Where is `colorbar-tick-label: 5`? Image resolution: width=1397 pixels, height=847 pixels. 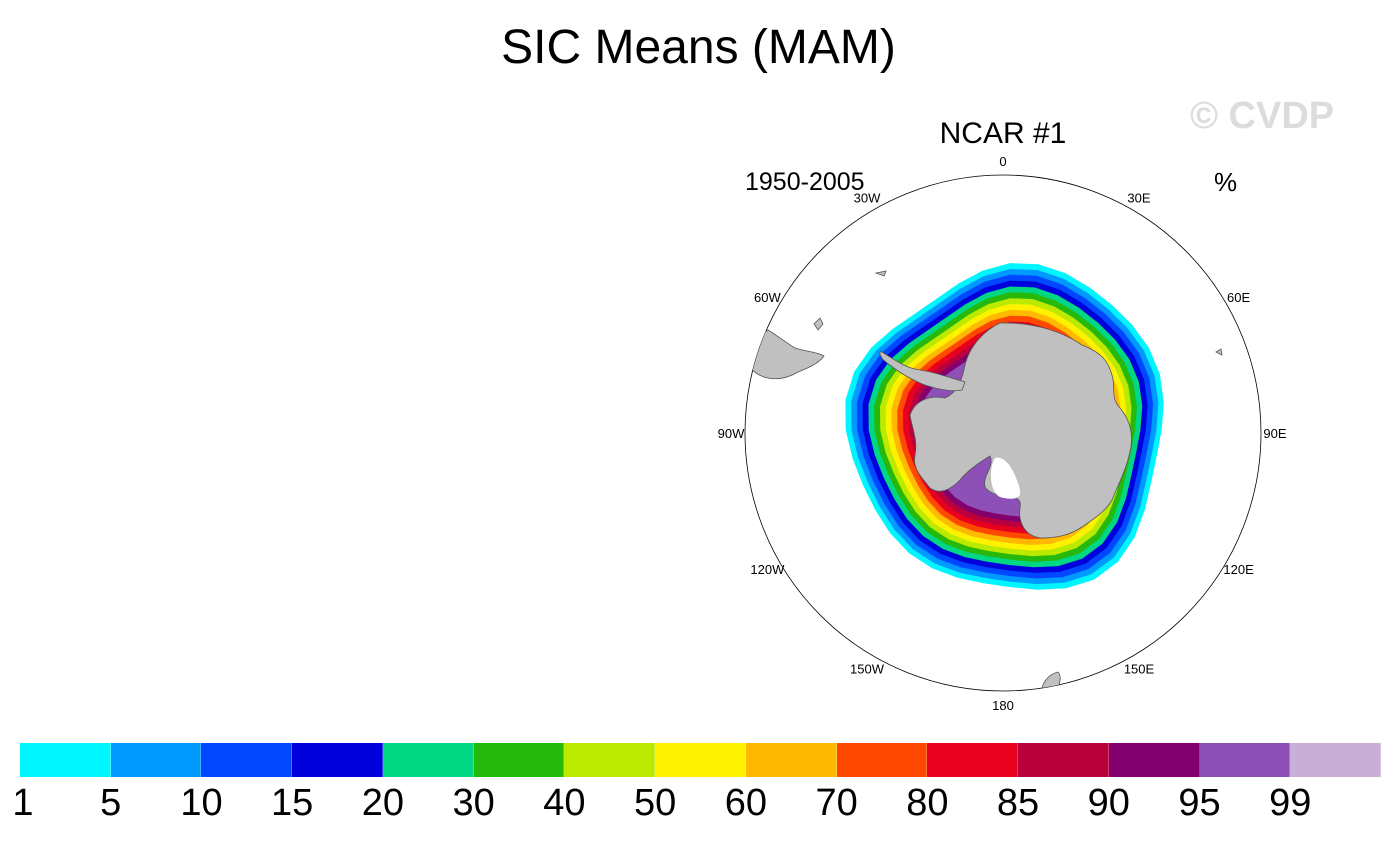 colorbar-tick-label: 5 is located at coordinates (111, 803).